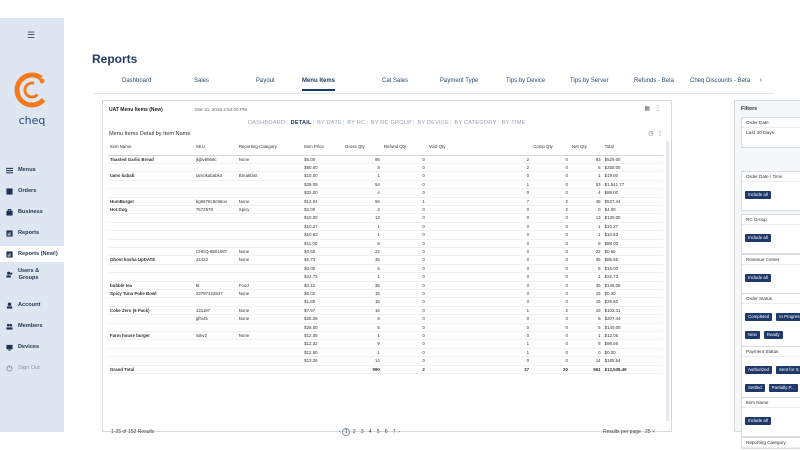 This screenshot has width=800, height=450. I want to click on filter-chip: Authorized, so click(758, 369).